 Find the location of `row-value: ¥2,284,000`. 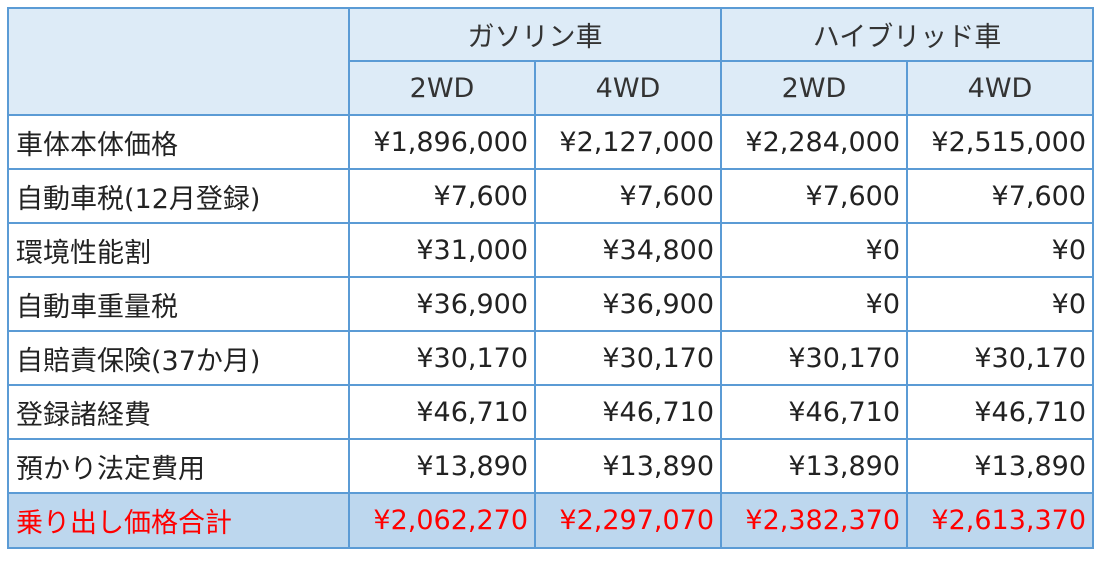

row-value: ¥2,284,000 is located at coordinates (814, 142).